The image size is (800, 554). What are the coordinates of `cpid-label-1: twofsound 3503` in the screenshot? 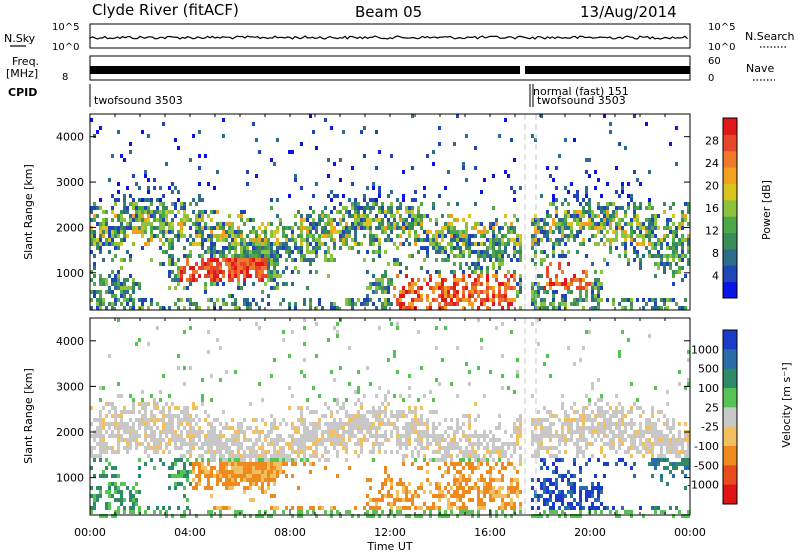 It's located at (138, 100).